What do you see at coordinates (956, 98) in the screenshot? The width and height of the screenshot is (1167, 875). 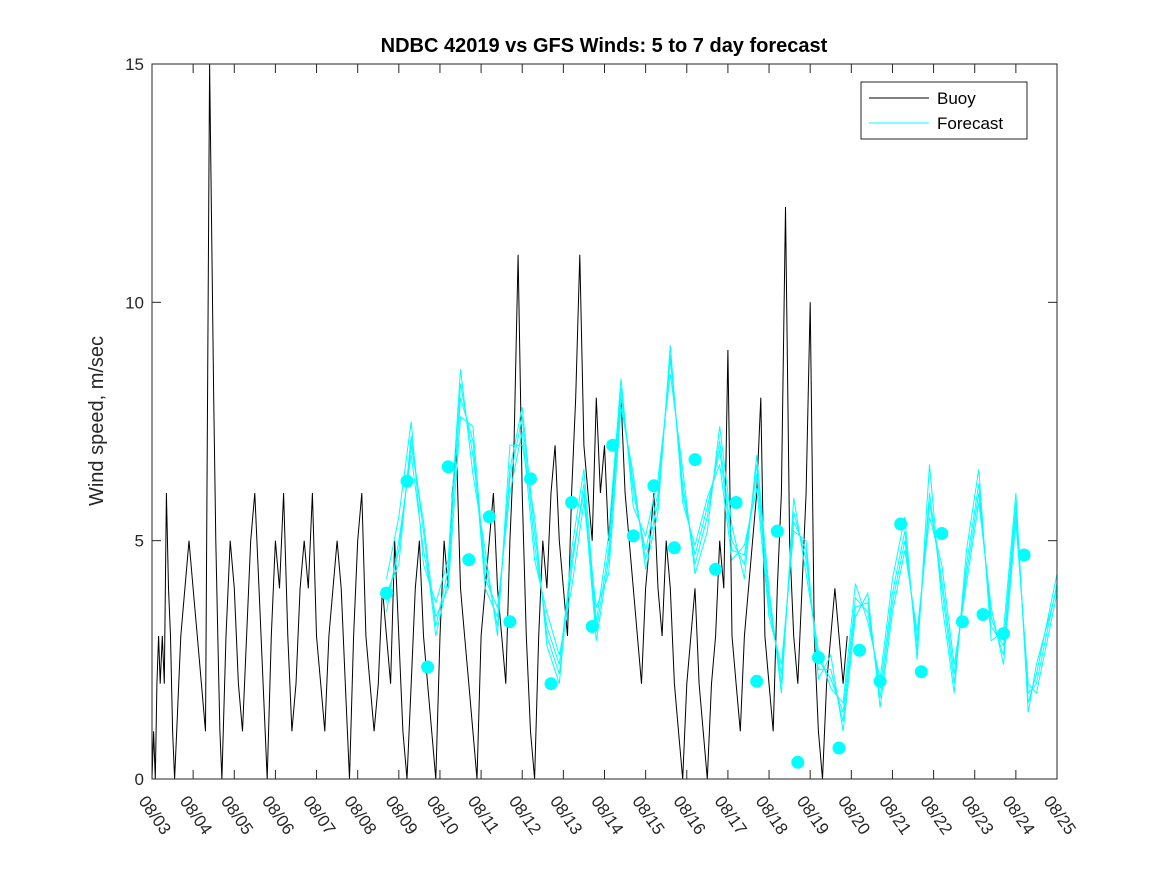 I see `legend-label-buoy: Buoy` at bounding box center [956, 98].